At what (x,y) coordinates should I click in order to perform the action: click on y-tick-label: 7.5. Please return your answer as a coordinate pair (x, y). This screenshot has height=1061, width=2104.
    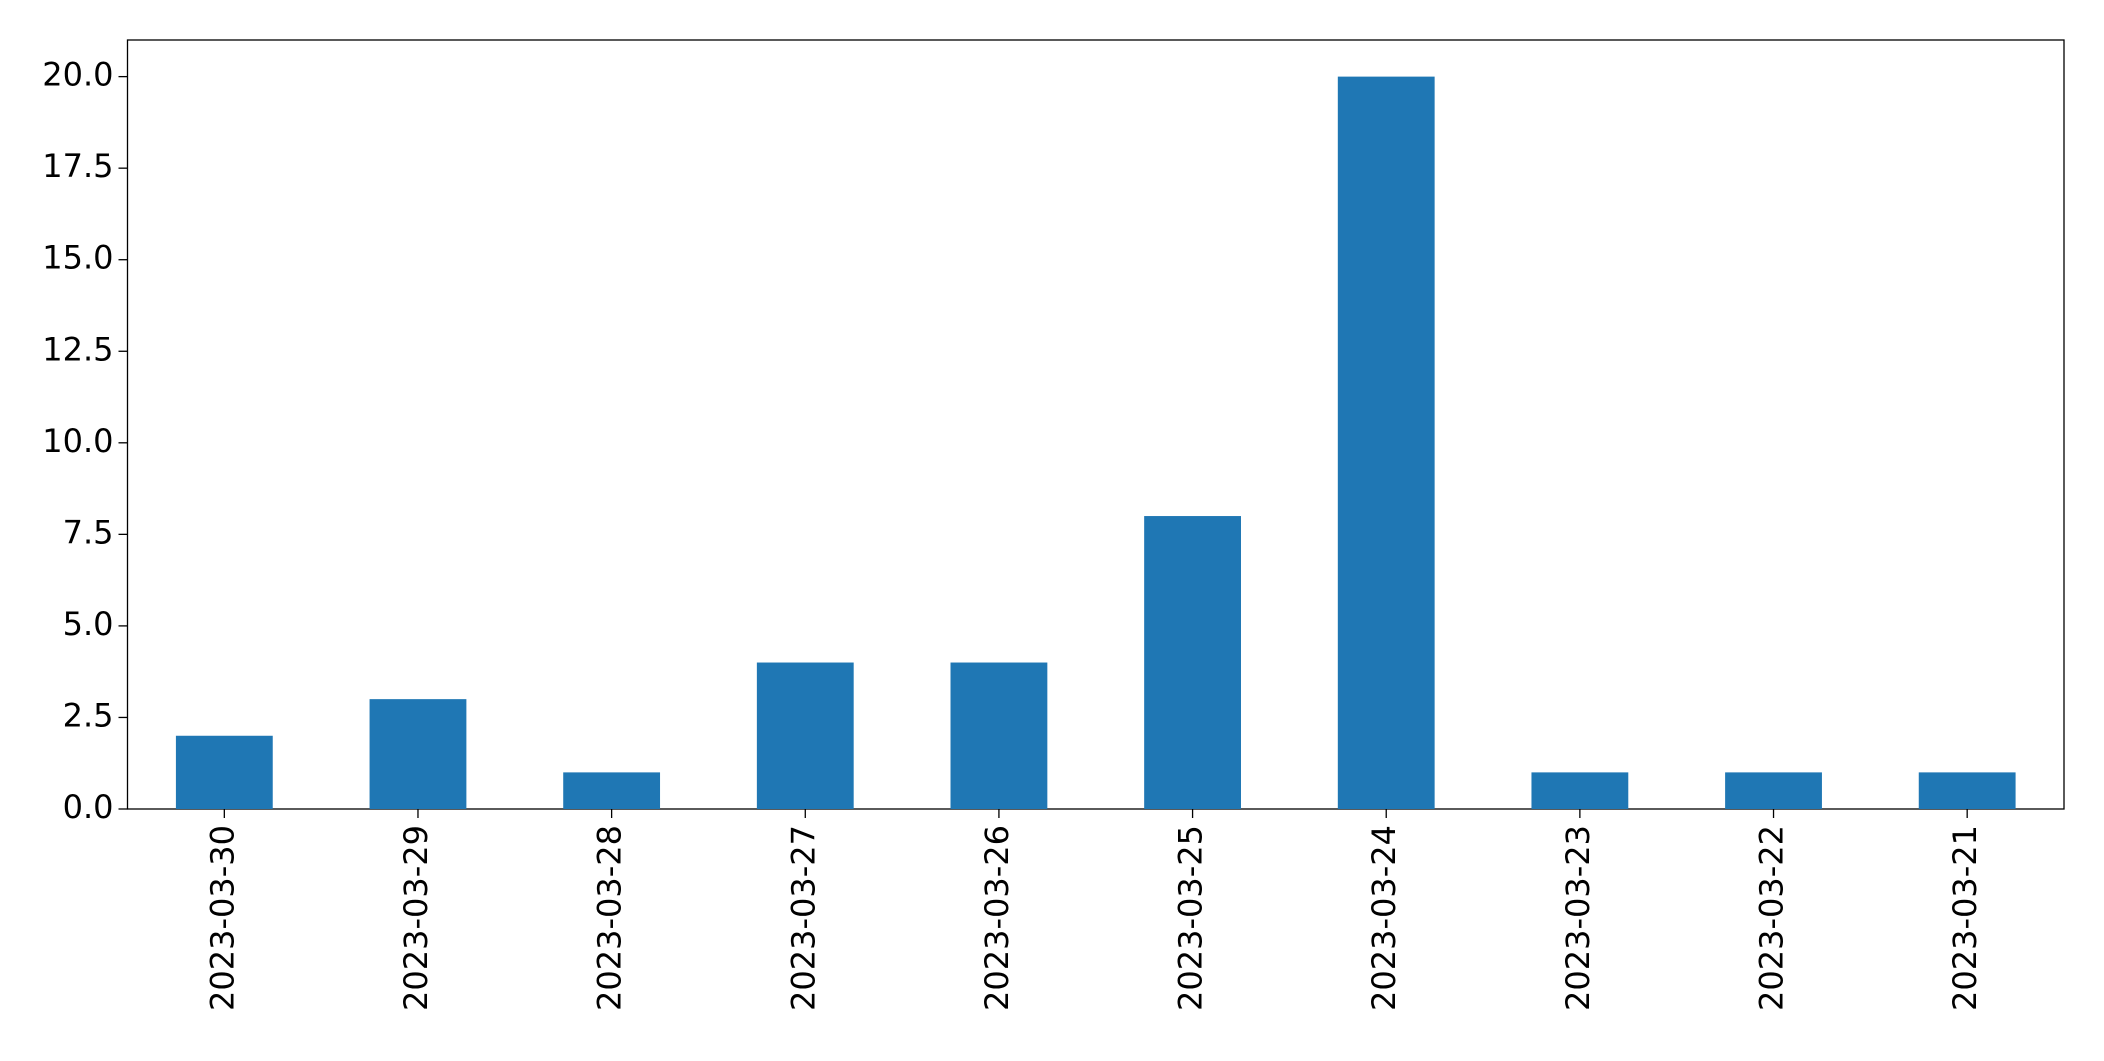
    Looking at the image, I should click on (88, 532).